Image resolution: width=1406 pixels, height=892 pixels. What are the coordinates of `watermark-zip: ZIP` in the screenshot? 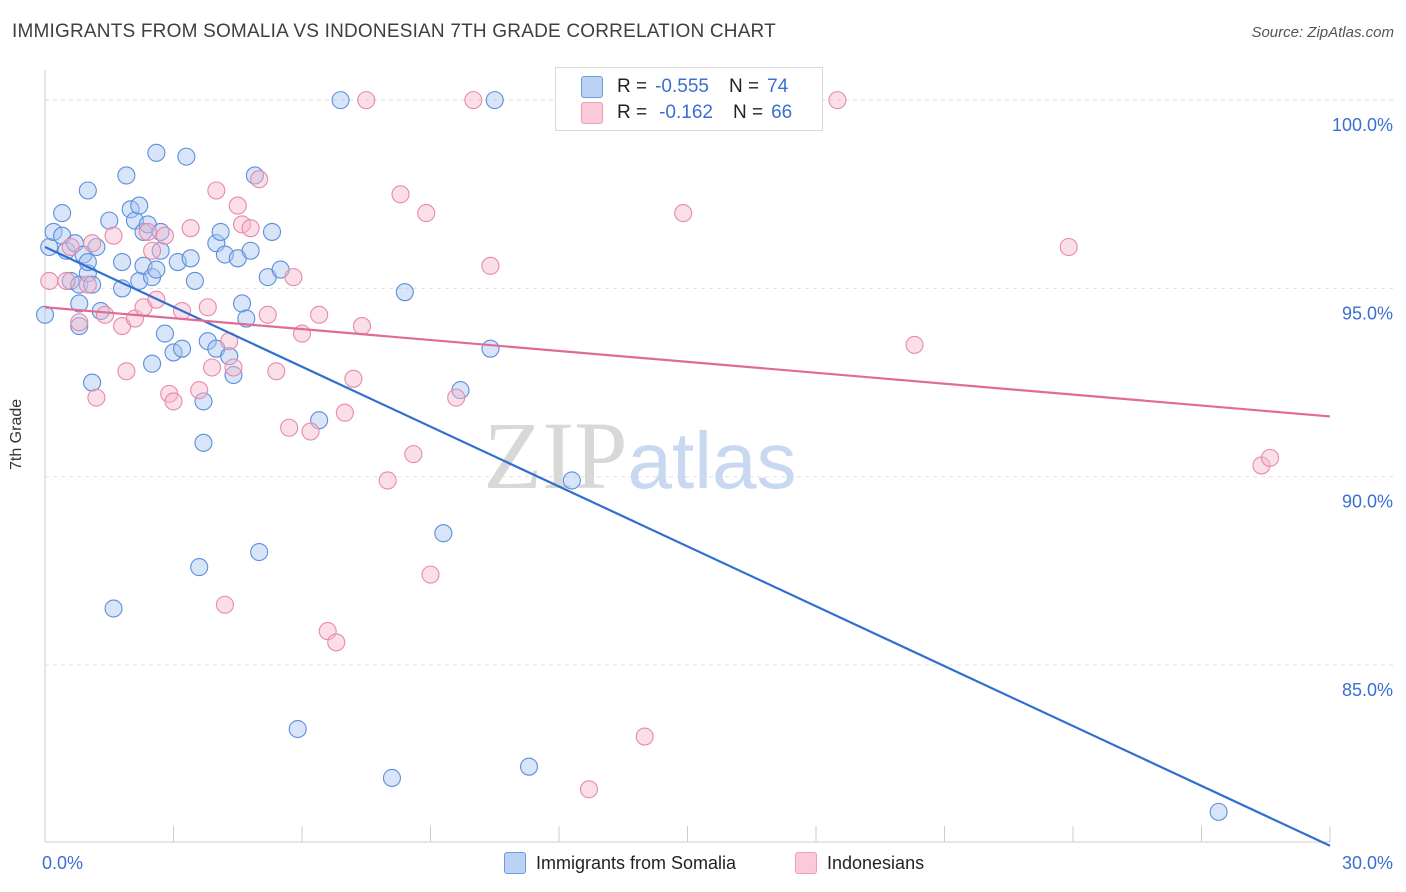 It's located at (556, 455).